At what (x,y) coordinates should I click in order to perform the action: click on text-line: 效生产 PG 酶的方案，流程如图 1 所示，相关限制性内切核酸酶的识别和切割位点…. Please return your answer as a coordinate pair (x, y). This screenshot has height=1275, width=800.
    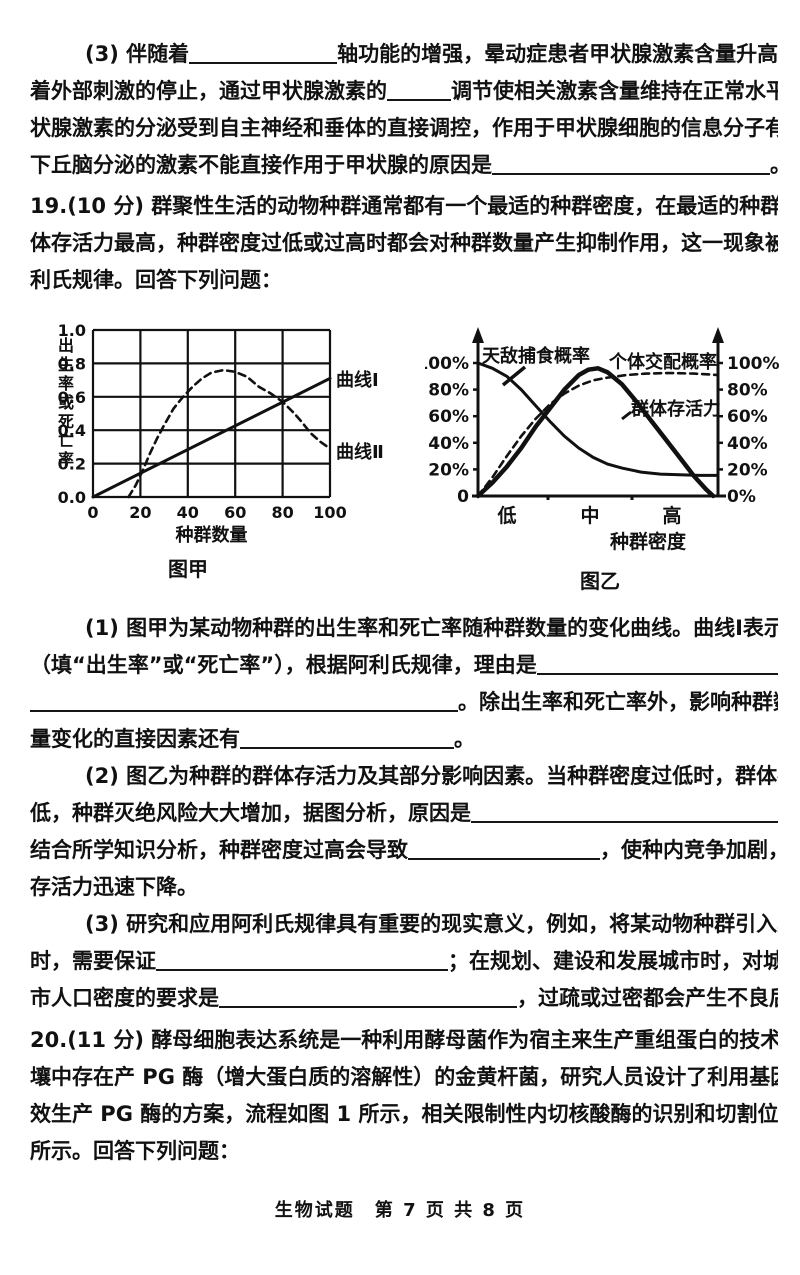
    Looking at the image, I should click on (404, 1114).